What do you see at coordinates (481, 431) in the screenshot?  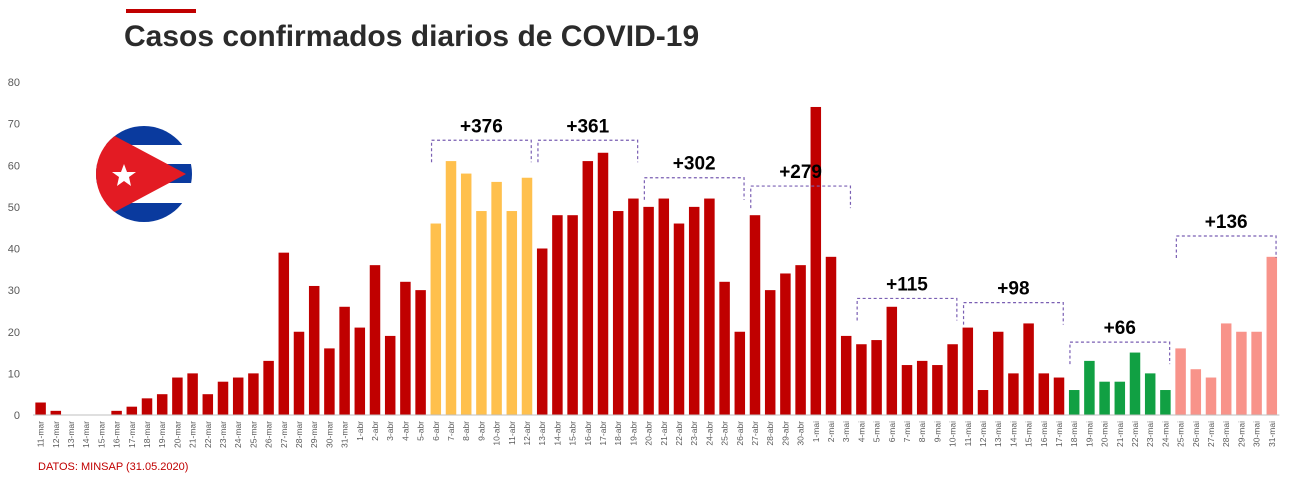 I see `x-tick-label: 9-abr` at bounding box center [481, 431].